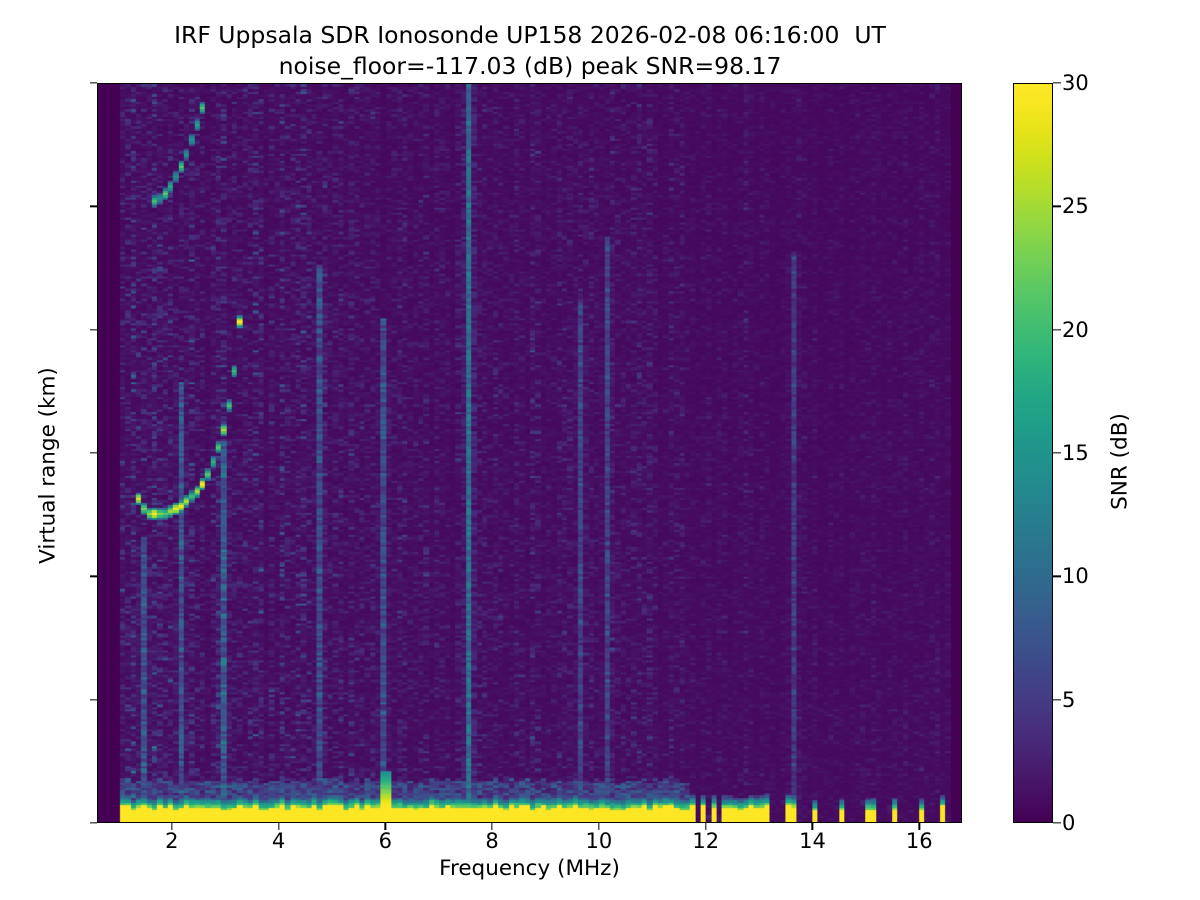  Describe the element at coordinates (1075, 83) in the screenshot. I see `colorbar-tick-label-30: 30` at that location.